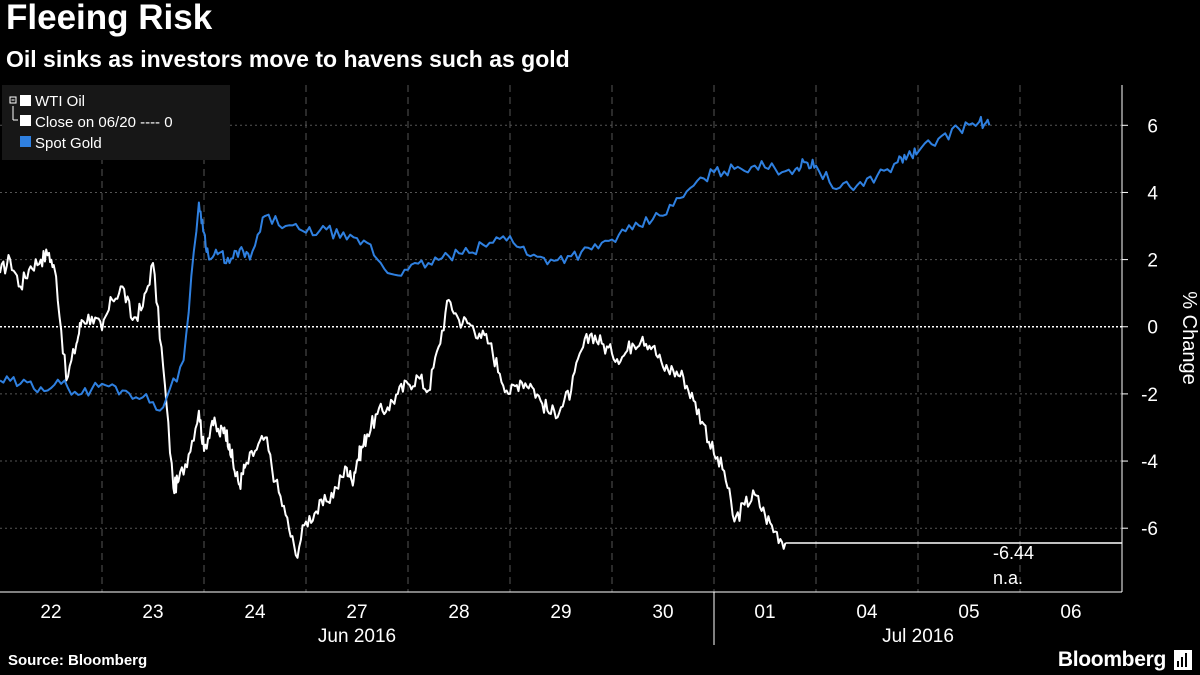 This screenshot has height=675, width=1200. What do you see at coordinates (50, 612) in the screenshot?
I see `x-tick-label: 22` at bounding box center [50, 612].